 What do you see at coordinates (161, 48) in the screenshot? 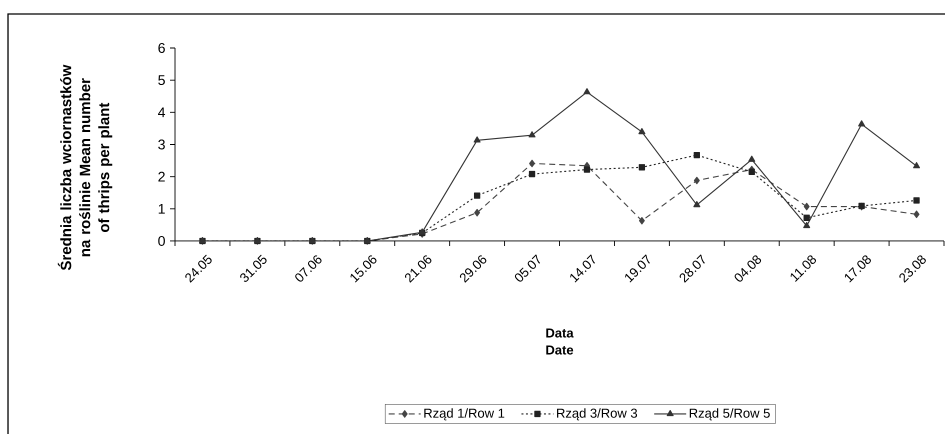
I see `y-tick-label: 6` at bounding box center [161, 48].